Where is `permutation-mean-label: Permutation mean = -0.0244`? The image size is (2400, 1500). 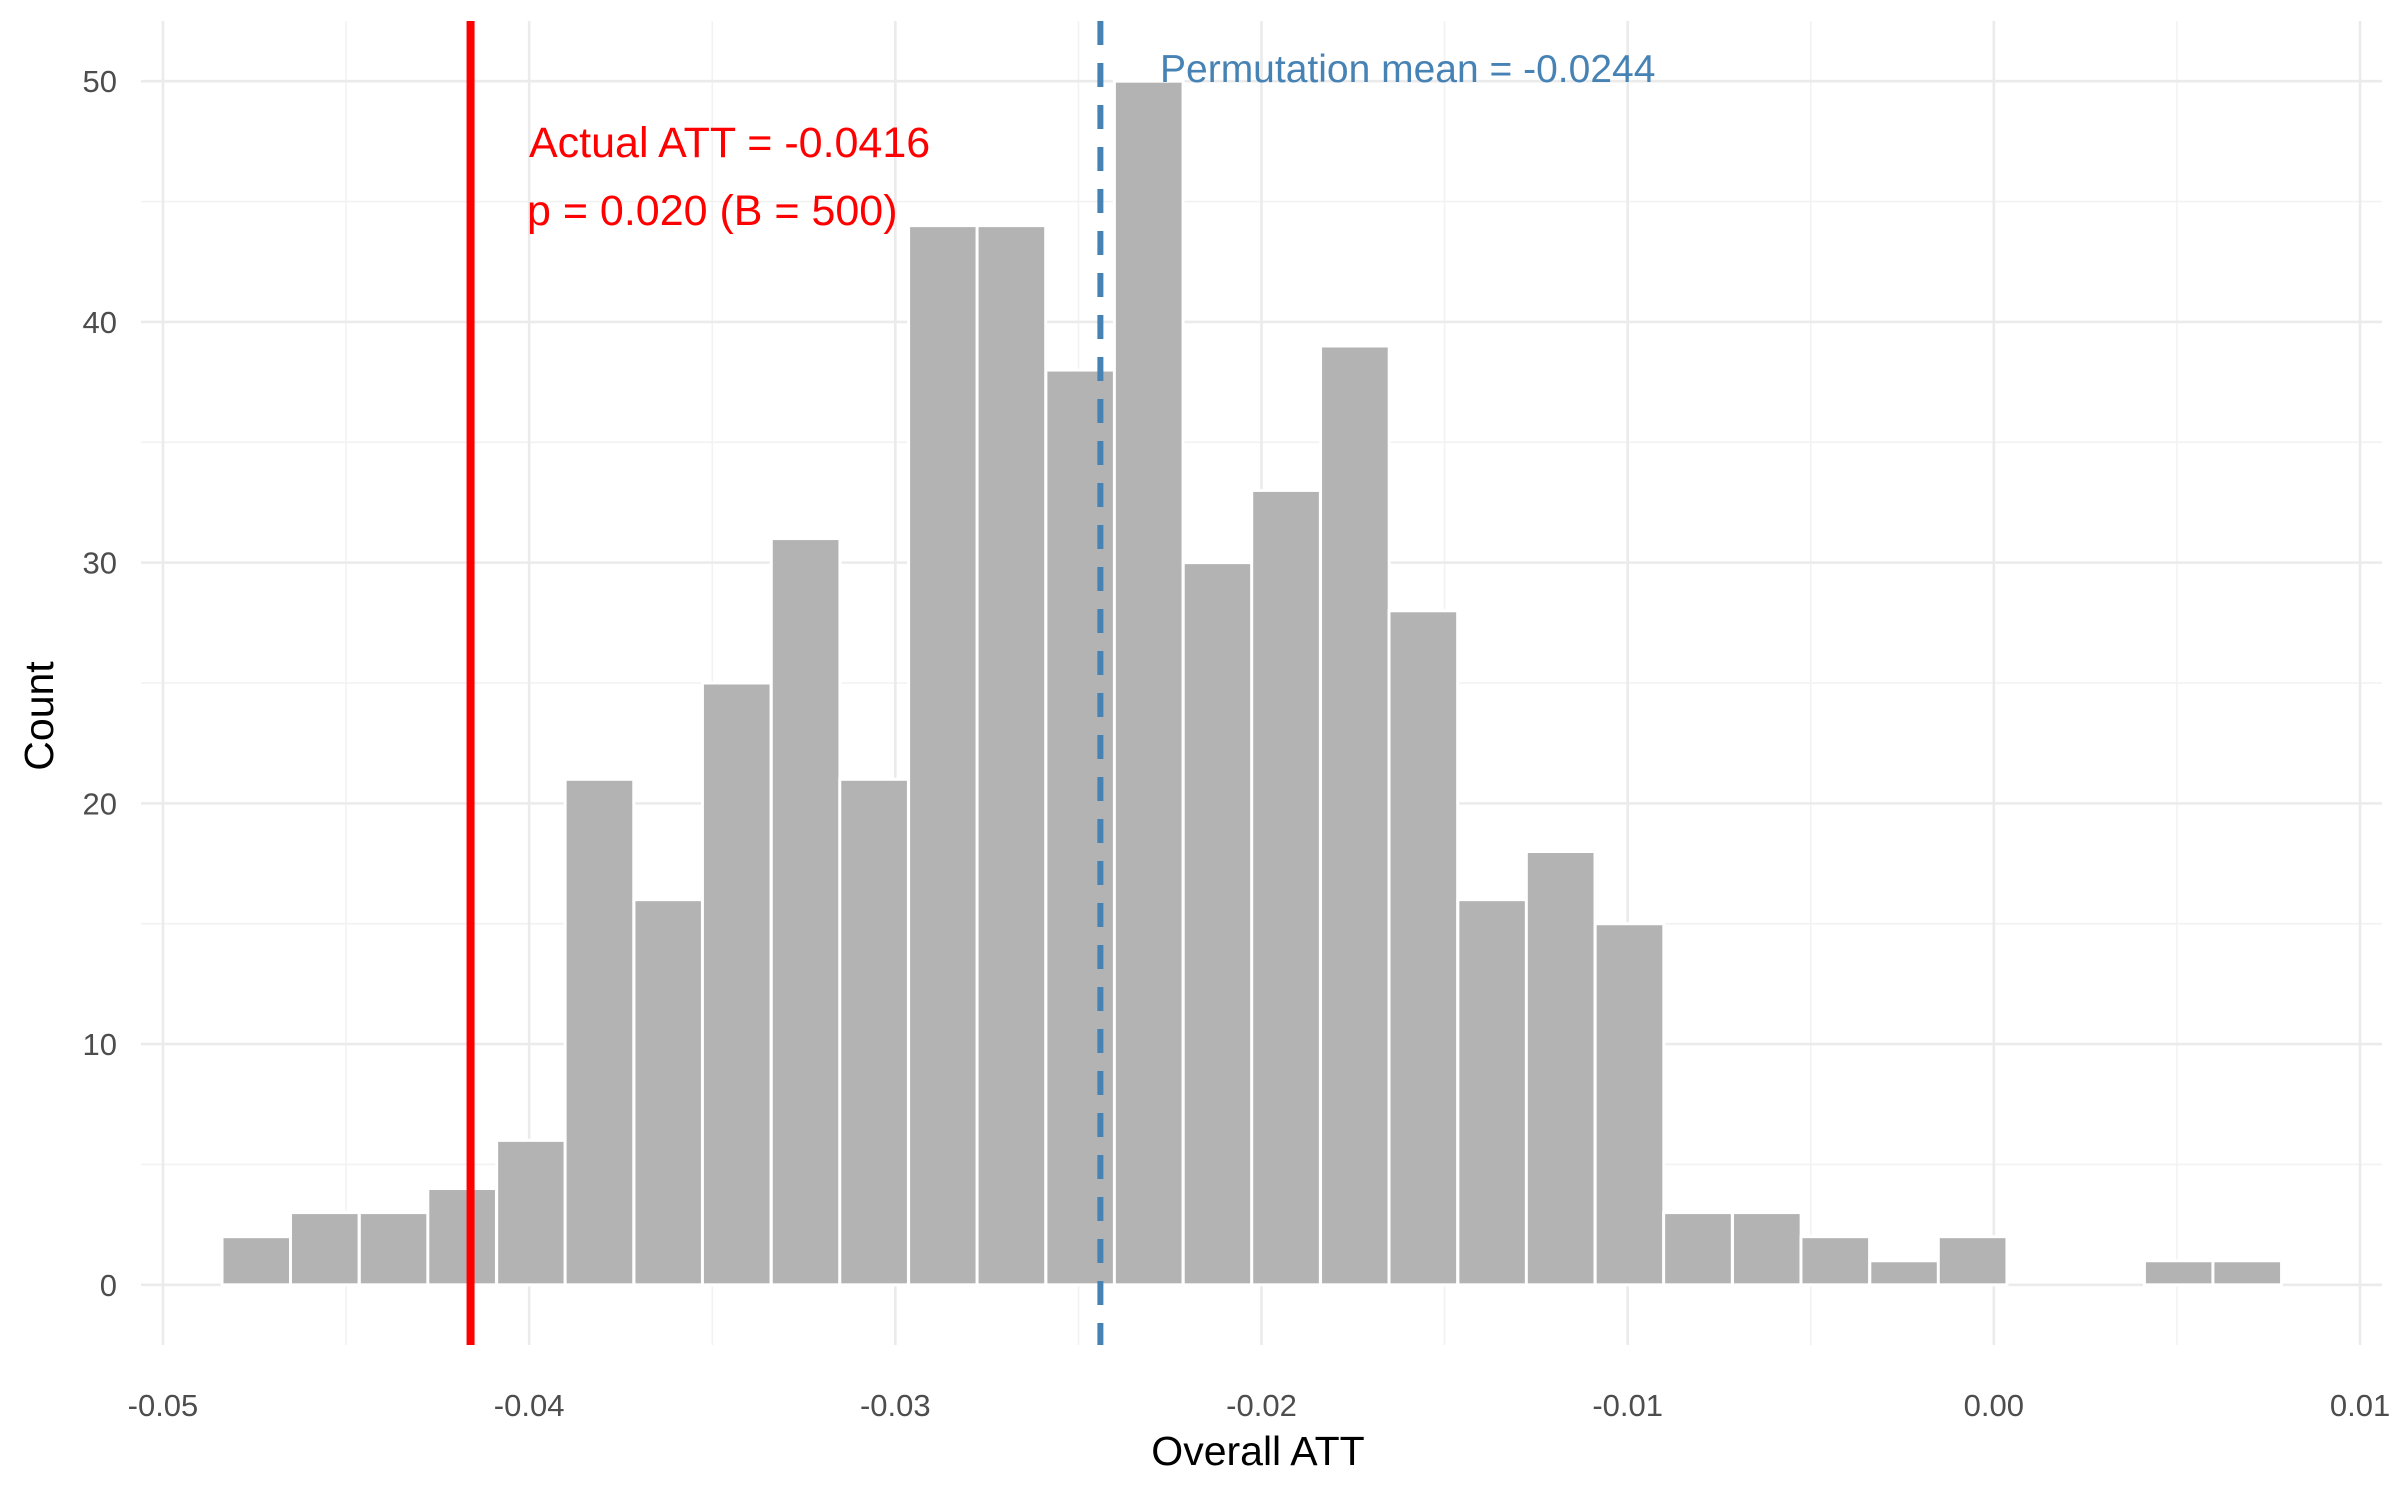
permutation-mean-label: Permutation mean = -0.0244 is located at coordinates (1407, 69).